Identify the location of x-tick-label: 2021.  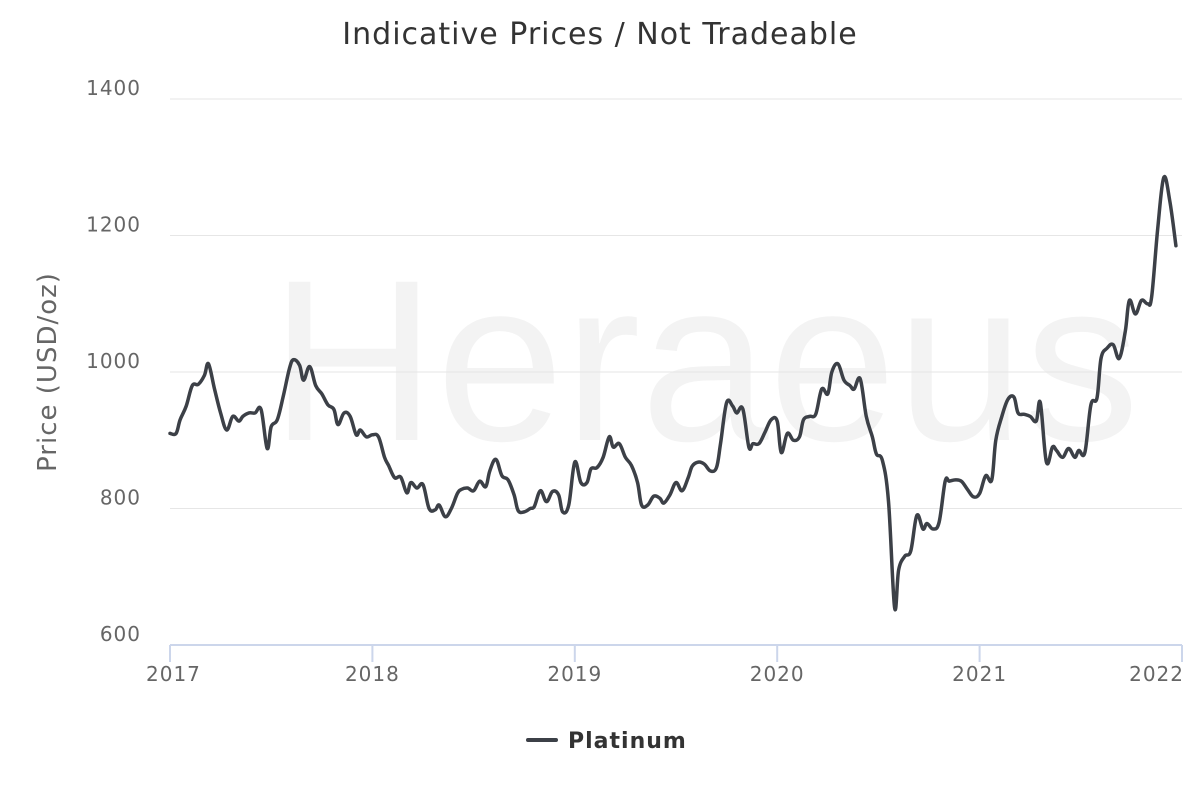
(979, 674).